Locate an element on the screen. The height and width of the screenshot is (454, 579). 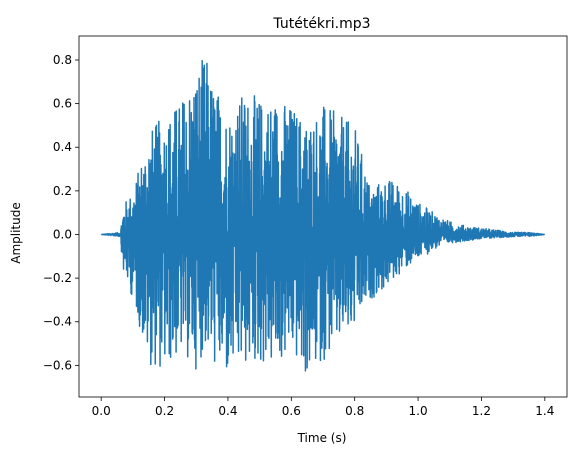
y-tick-label: −0.6 is located at coordinates (57, 365).